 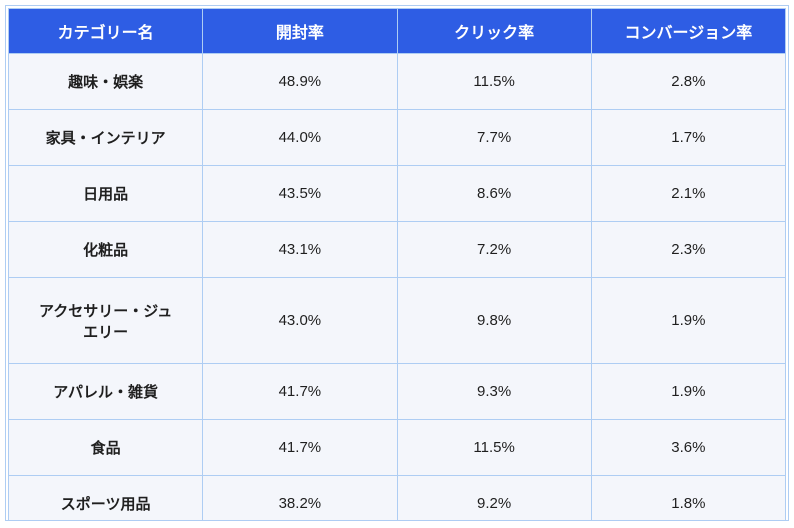 I want to click on header-row: カテゴリー名 開封率 クリック率 コンバージョン率, so click(x=397, y=31).